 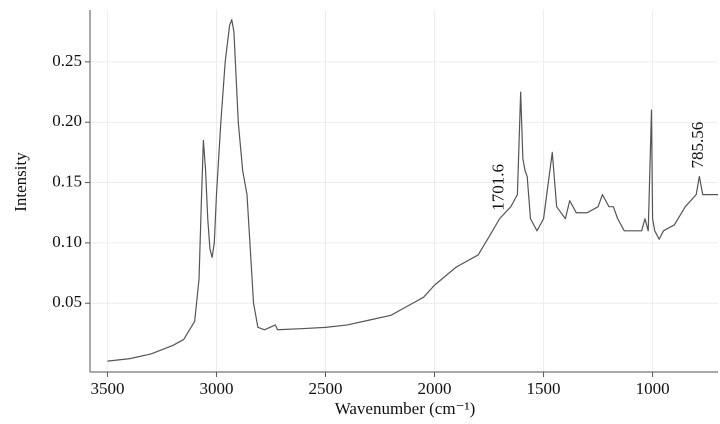 What do you see at coordinates (697, 145) in the screenshot?
I see `peak-annotation: 785.56` at bounding box center [697, 145].